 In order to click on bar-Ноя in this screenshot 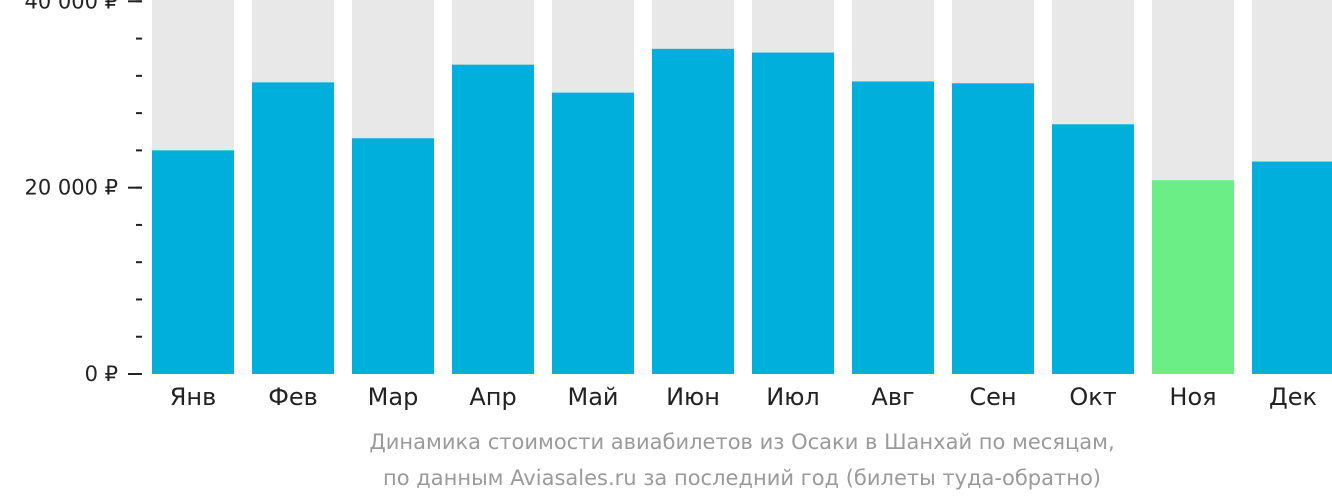, I will do `click(1193, 277)`.